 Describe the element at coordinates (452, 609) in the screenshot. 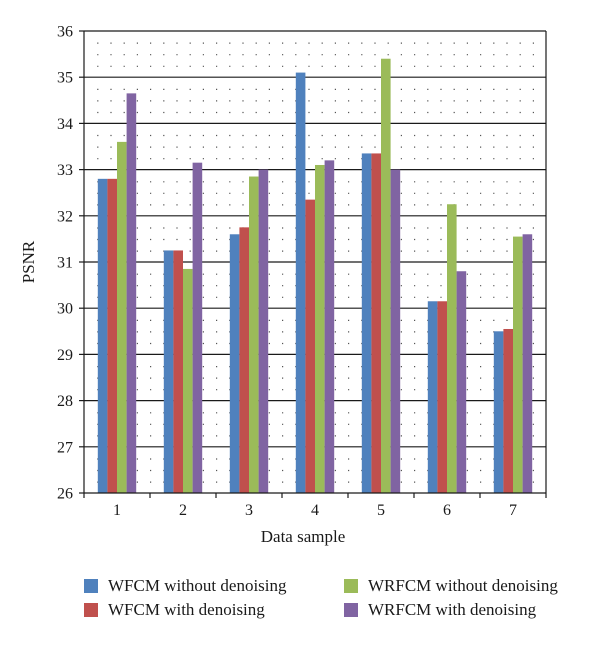

I see `legend-label: WRFCM with denoising` at that location.